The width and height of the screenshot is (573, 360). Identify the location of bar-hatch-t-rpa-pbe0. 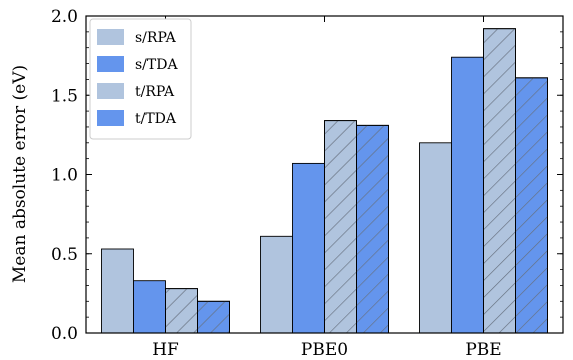
(340, 227).